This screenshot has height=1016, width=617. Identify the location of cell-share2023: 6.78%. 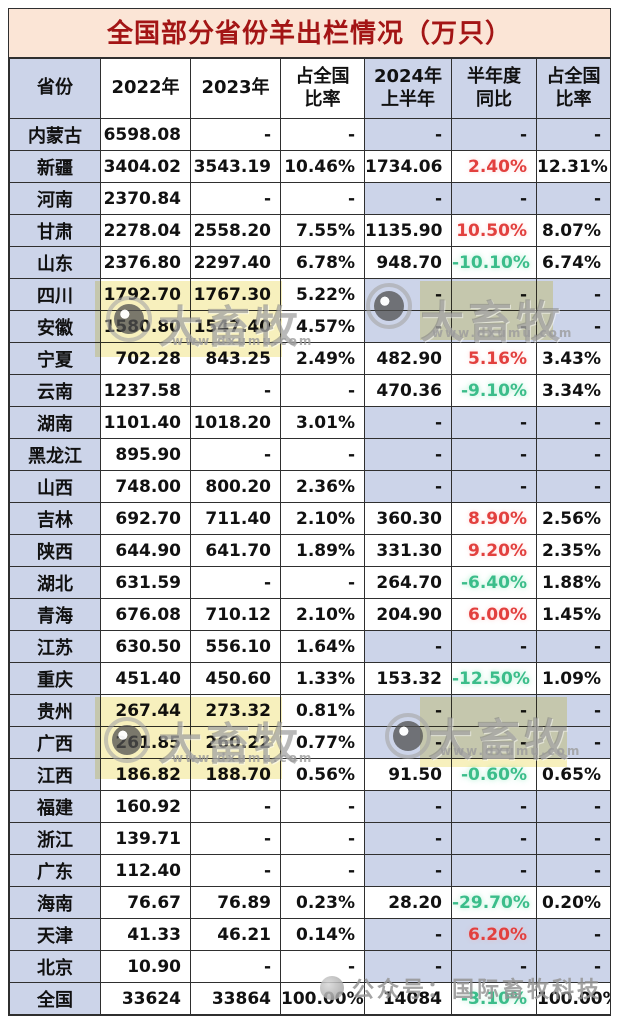
(322, 262).